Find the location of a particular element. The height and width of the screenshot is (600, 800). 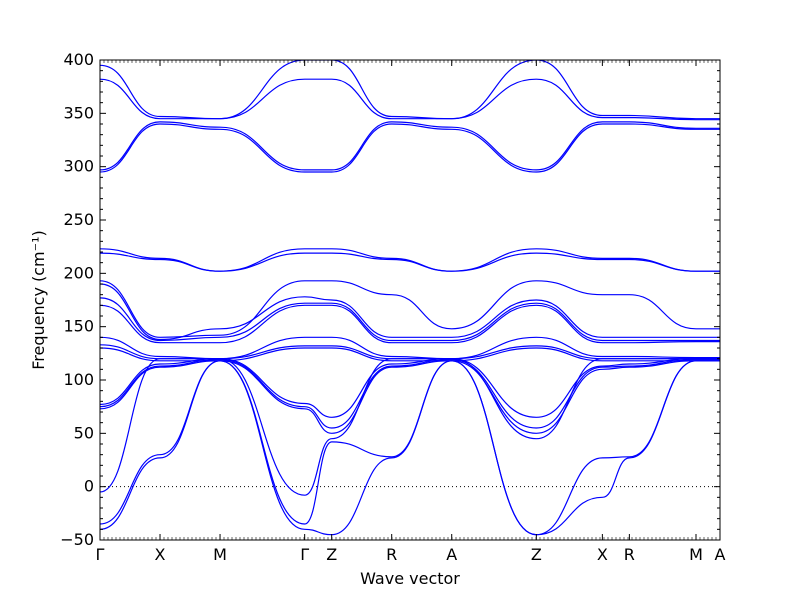

y-tick-label: −50 is located at coordinates (77, 539).